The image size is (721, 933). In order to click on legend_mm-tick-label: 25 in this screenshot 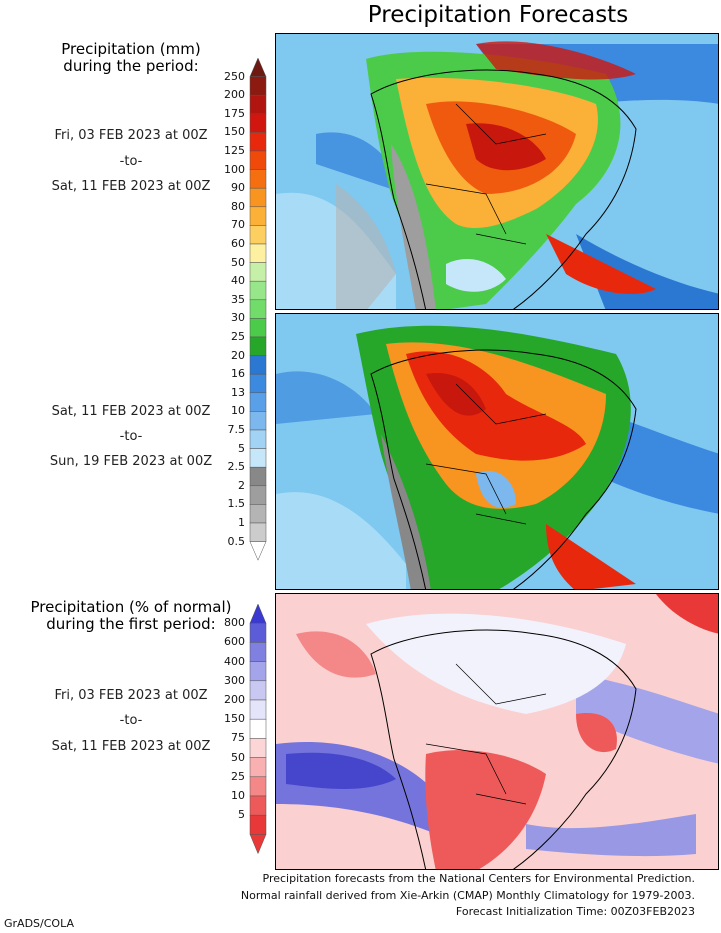, I will do `click(238, 336)`.